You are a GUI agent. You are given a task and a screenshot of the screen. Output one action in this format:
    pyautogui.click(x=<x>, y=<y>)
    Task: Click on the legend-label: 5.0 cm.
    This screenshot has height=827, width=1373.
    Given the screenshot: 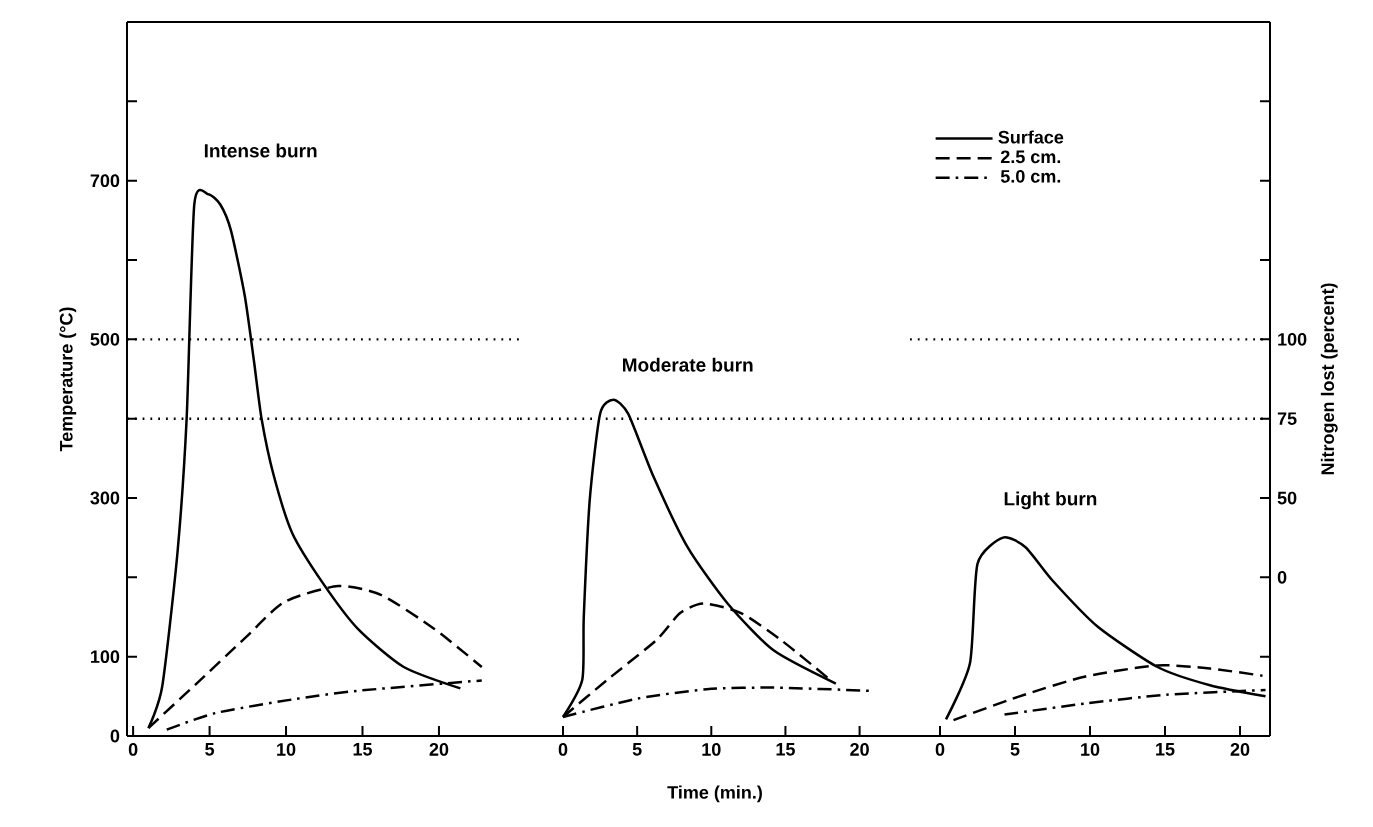 What is the action you would take?
    pyautogui.click(x=1030, y=176)
    